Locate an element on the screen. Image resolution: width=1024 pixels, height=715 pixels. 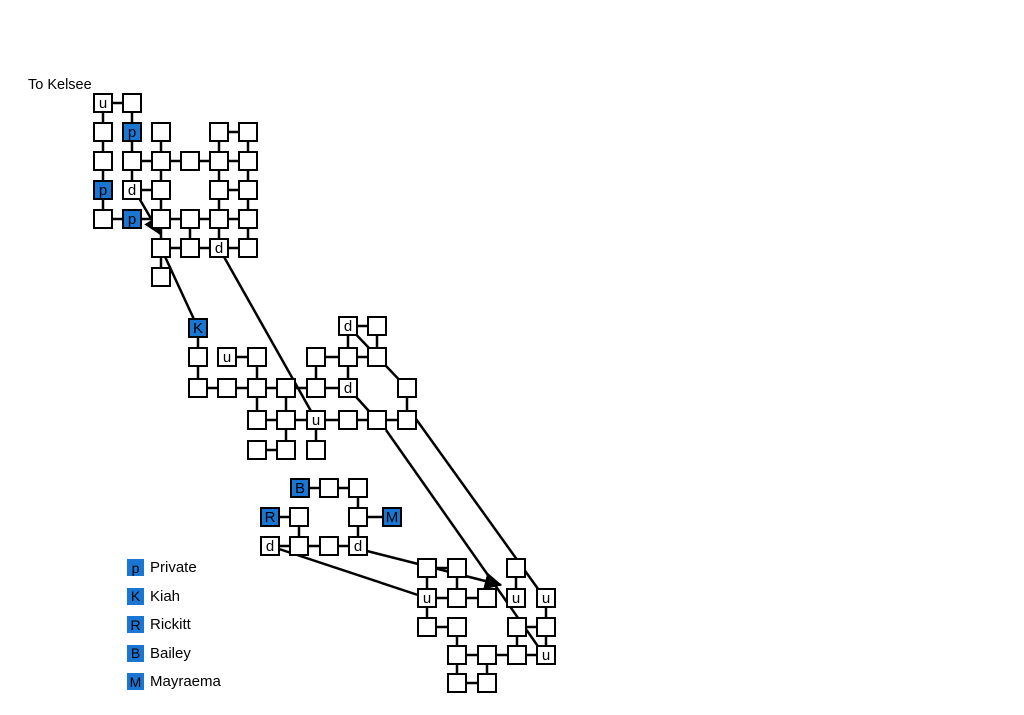
legend-item-private: p Private is located at coordinates (174, 567).